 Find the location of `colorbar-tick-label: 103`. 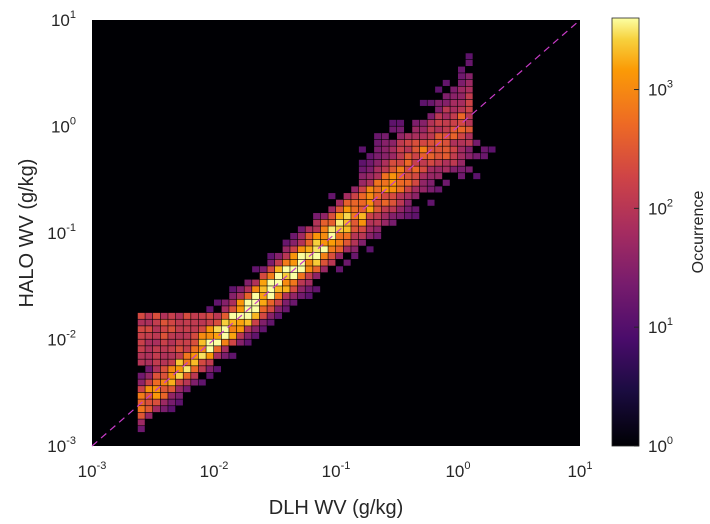

colorbar-tick-label: 103 is located at coordinates (660, 89).